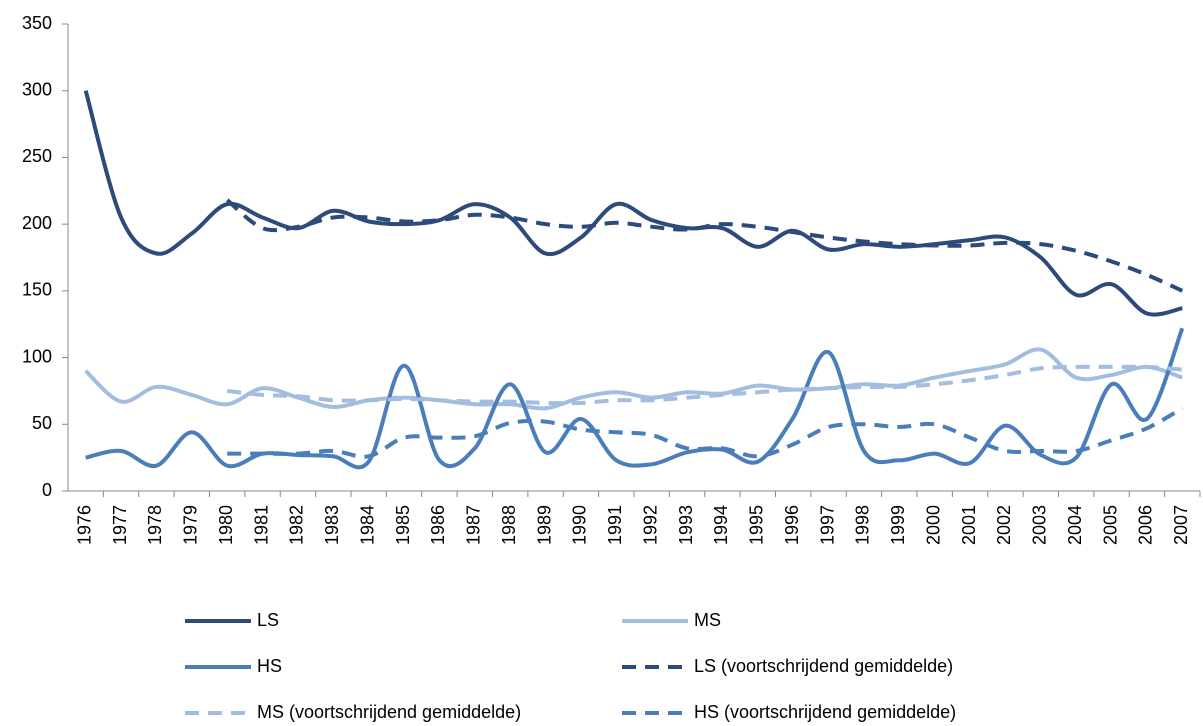 Image resolution: width=1203 pixels, height=726 pixels. I want to click on x-tick-label: 2003, so click(1040, 525).